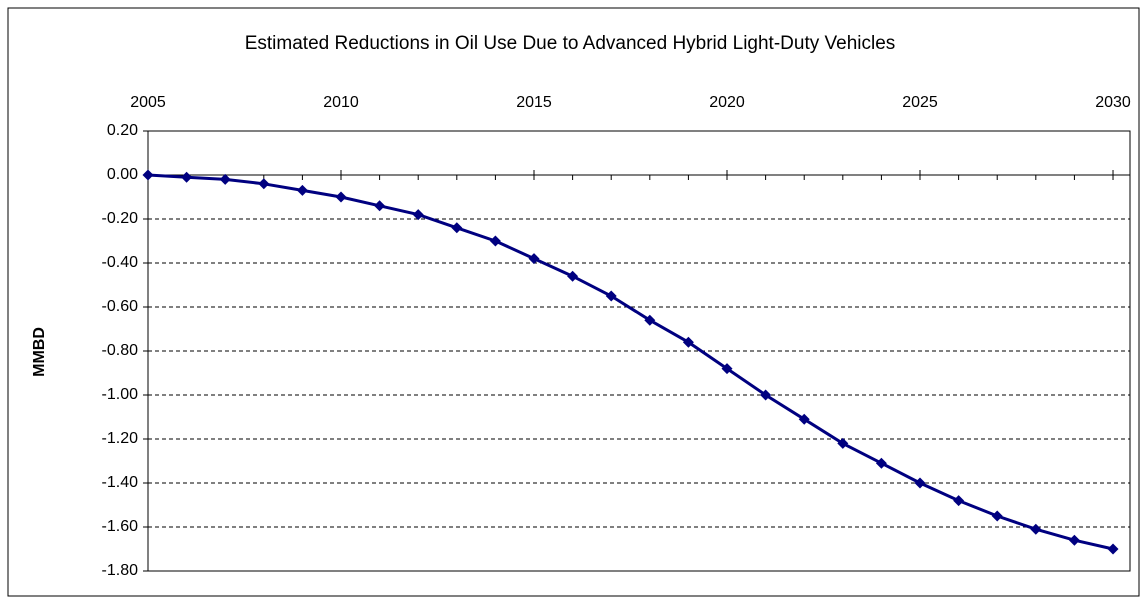 The height and width of the screenshot is (597, 1140). Describe the element at coordinates (148, 102) in the screenshot. I see `x-tick-label: 2005` at that location.